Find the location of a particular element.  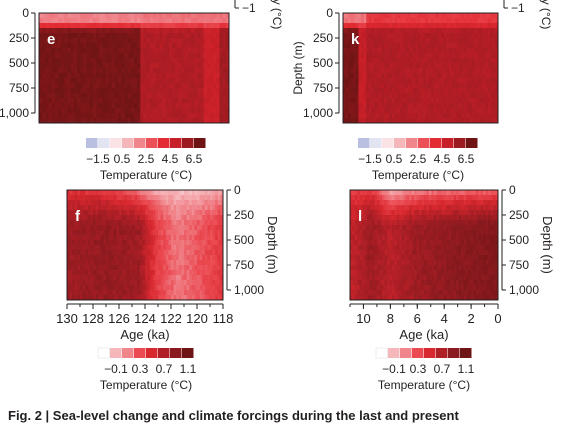

colorbar-l is located at coordinates (424, 353).